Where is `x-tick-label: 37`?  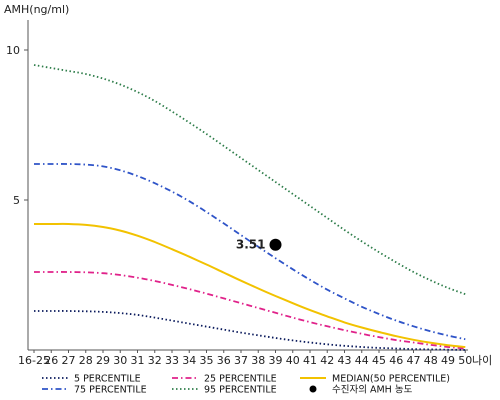
x-tick-label: 37 is located at coordinates (241, 360).